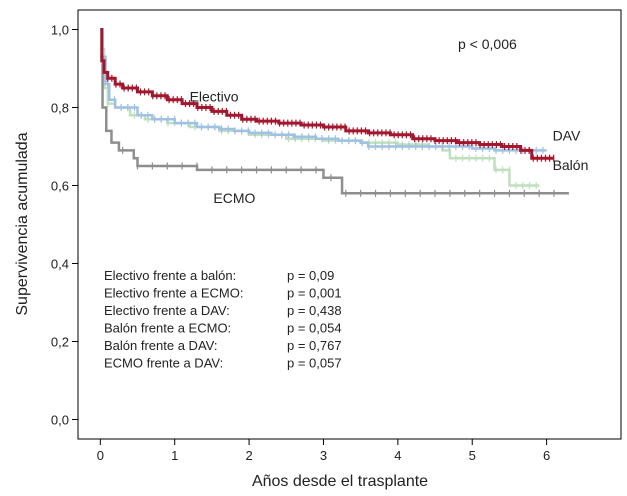  Describe the element at coordinates (314, 293) in the screenshot. I see `comparison-p-value: p = 0,001` at that location.